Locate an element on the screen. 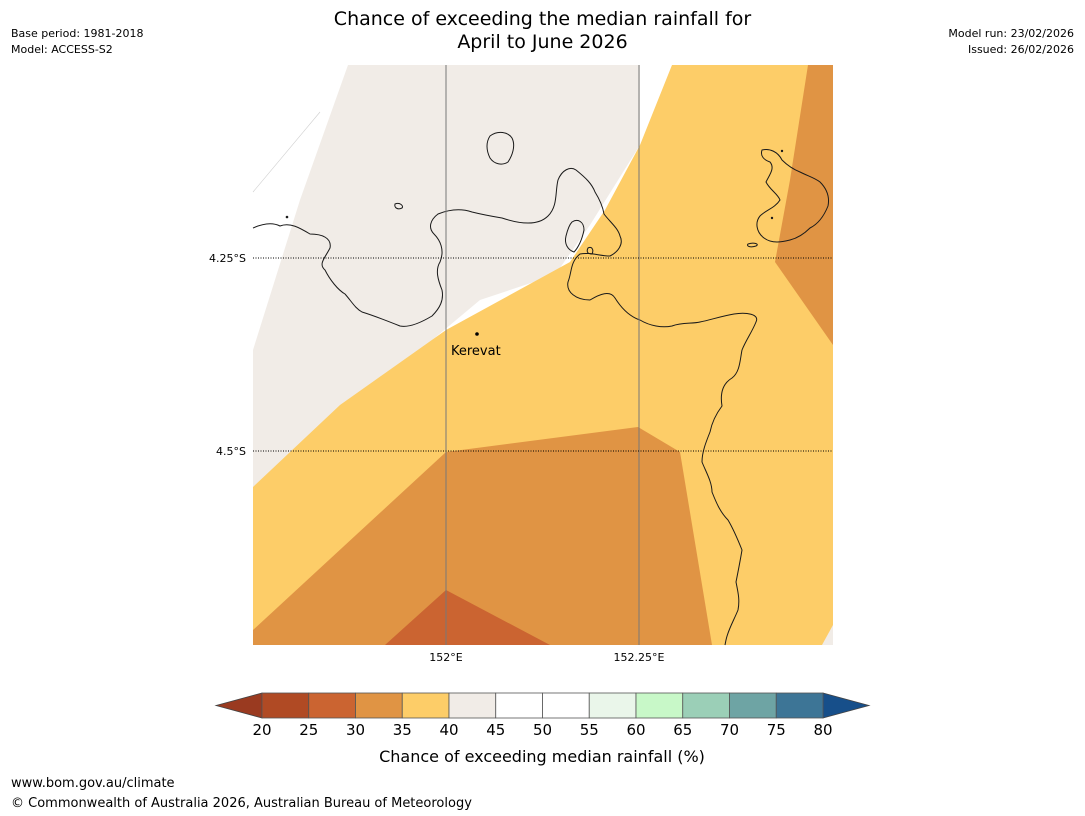  model-run: Model run: 23/02/2026 is located at coordinates (1011, 33).